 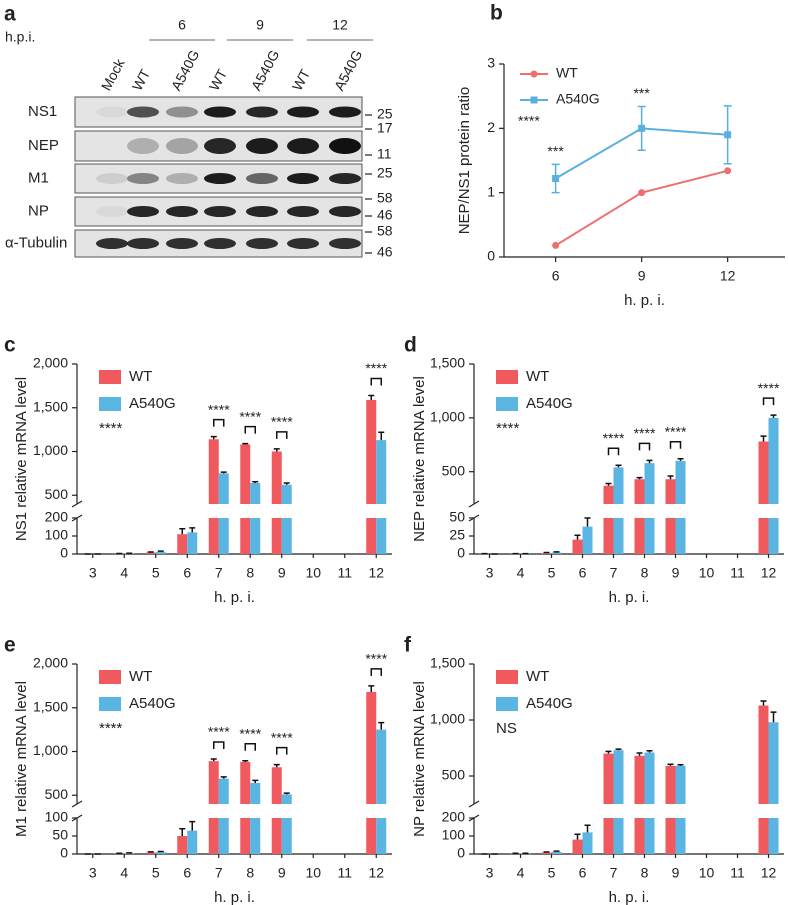 I want to click on x-tick-label: 12, so click(x=769, y=873).